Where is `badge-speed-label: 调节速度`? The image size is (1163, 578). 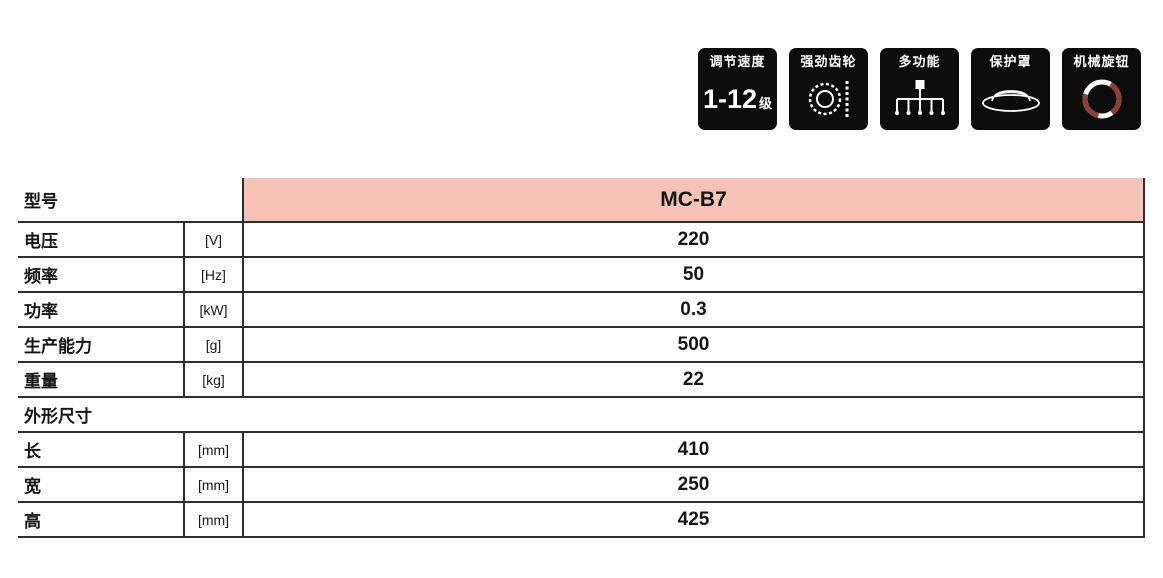 badge-speed-label: 调节速度 is located at coordinates (737, 61).